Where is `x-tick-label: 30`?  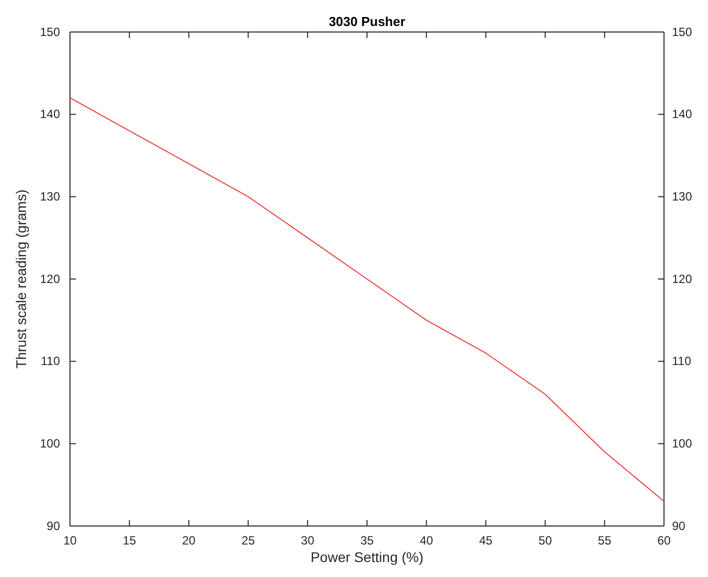
x-tick-label: 30 is located at coordinates (307, 541).